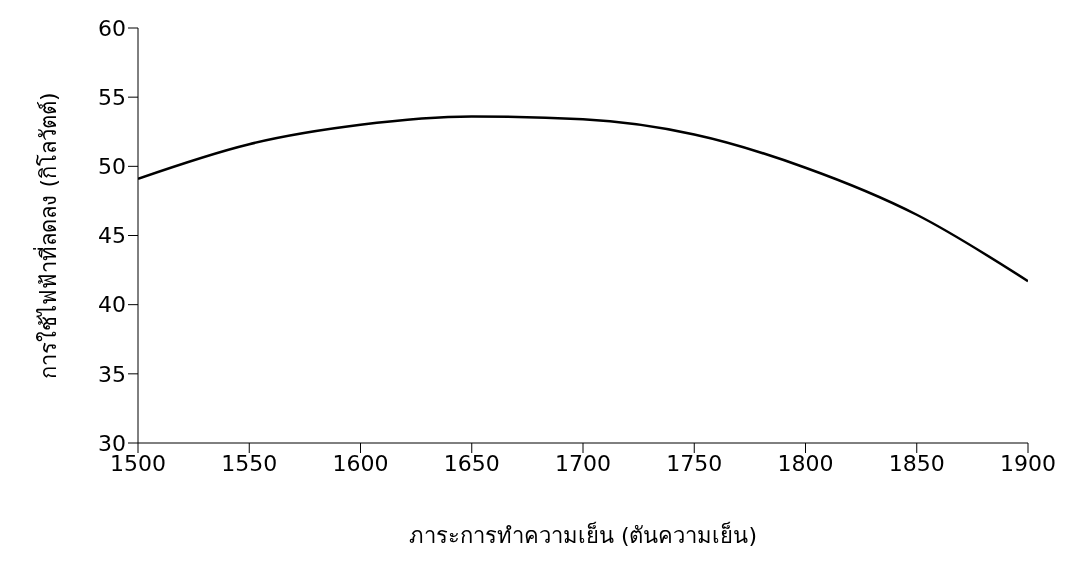 The width and height of the screenshot is (1080, 573). I want to click on x-tick-label: 1750, so click(694, 463).